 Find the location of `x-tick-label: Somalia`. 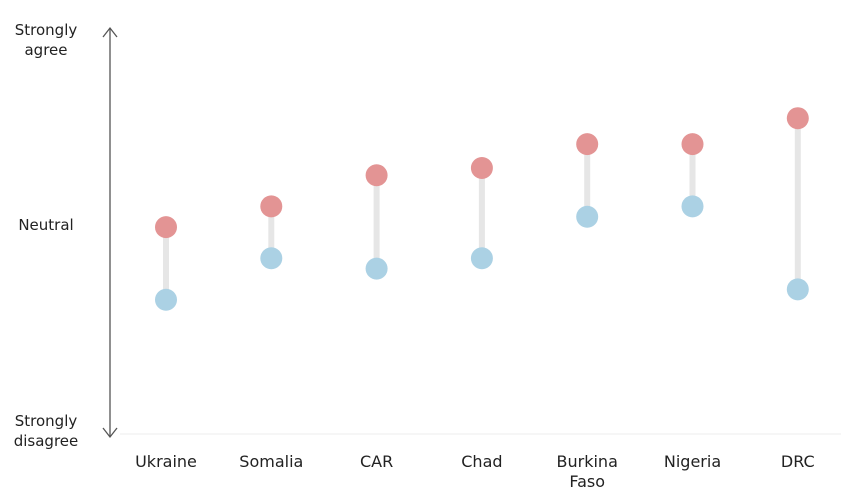

x-tick-label: Somalia is located at coordinates (271, 461).